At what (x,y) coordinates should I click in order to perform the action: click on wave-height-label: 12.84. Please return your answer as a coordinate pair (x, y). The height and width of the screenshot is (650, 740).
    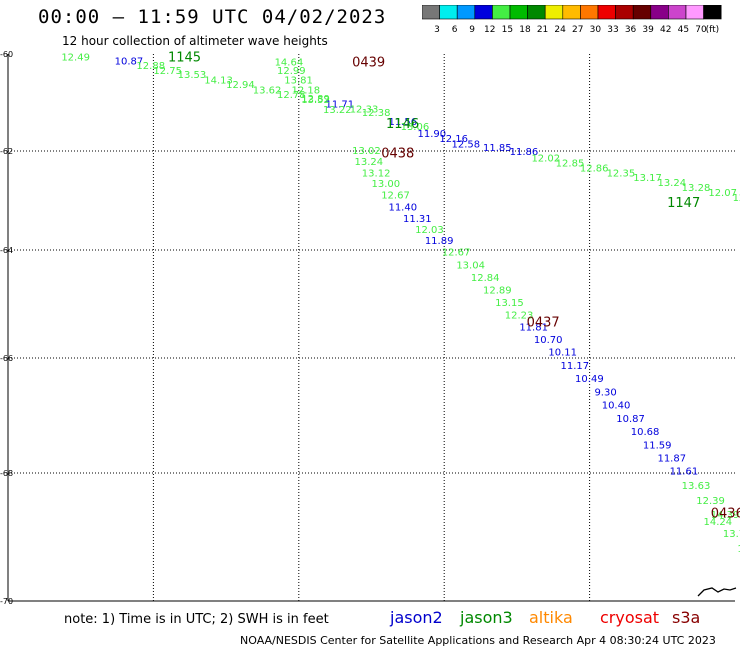
    Looking at the image, I should click on (485, 278).